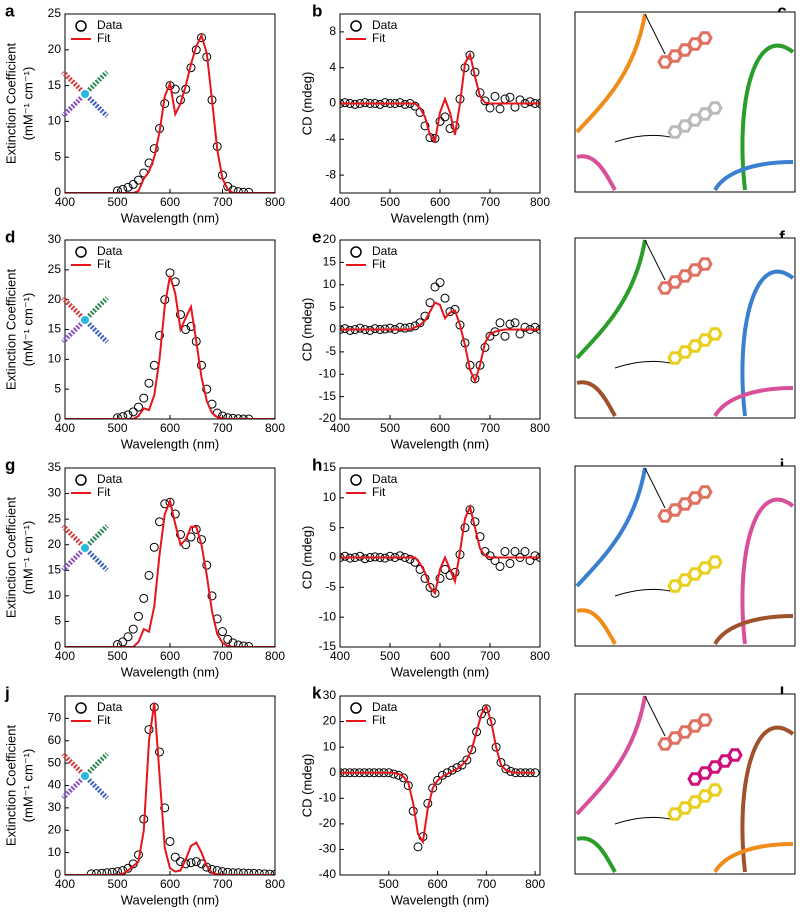 The height and width of the screenshot is (918, 800). Describe the element at coordinates (55, 762) in the screenshot. I see `y-tick-label: 50` at that location.